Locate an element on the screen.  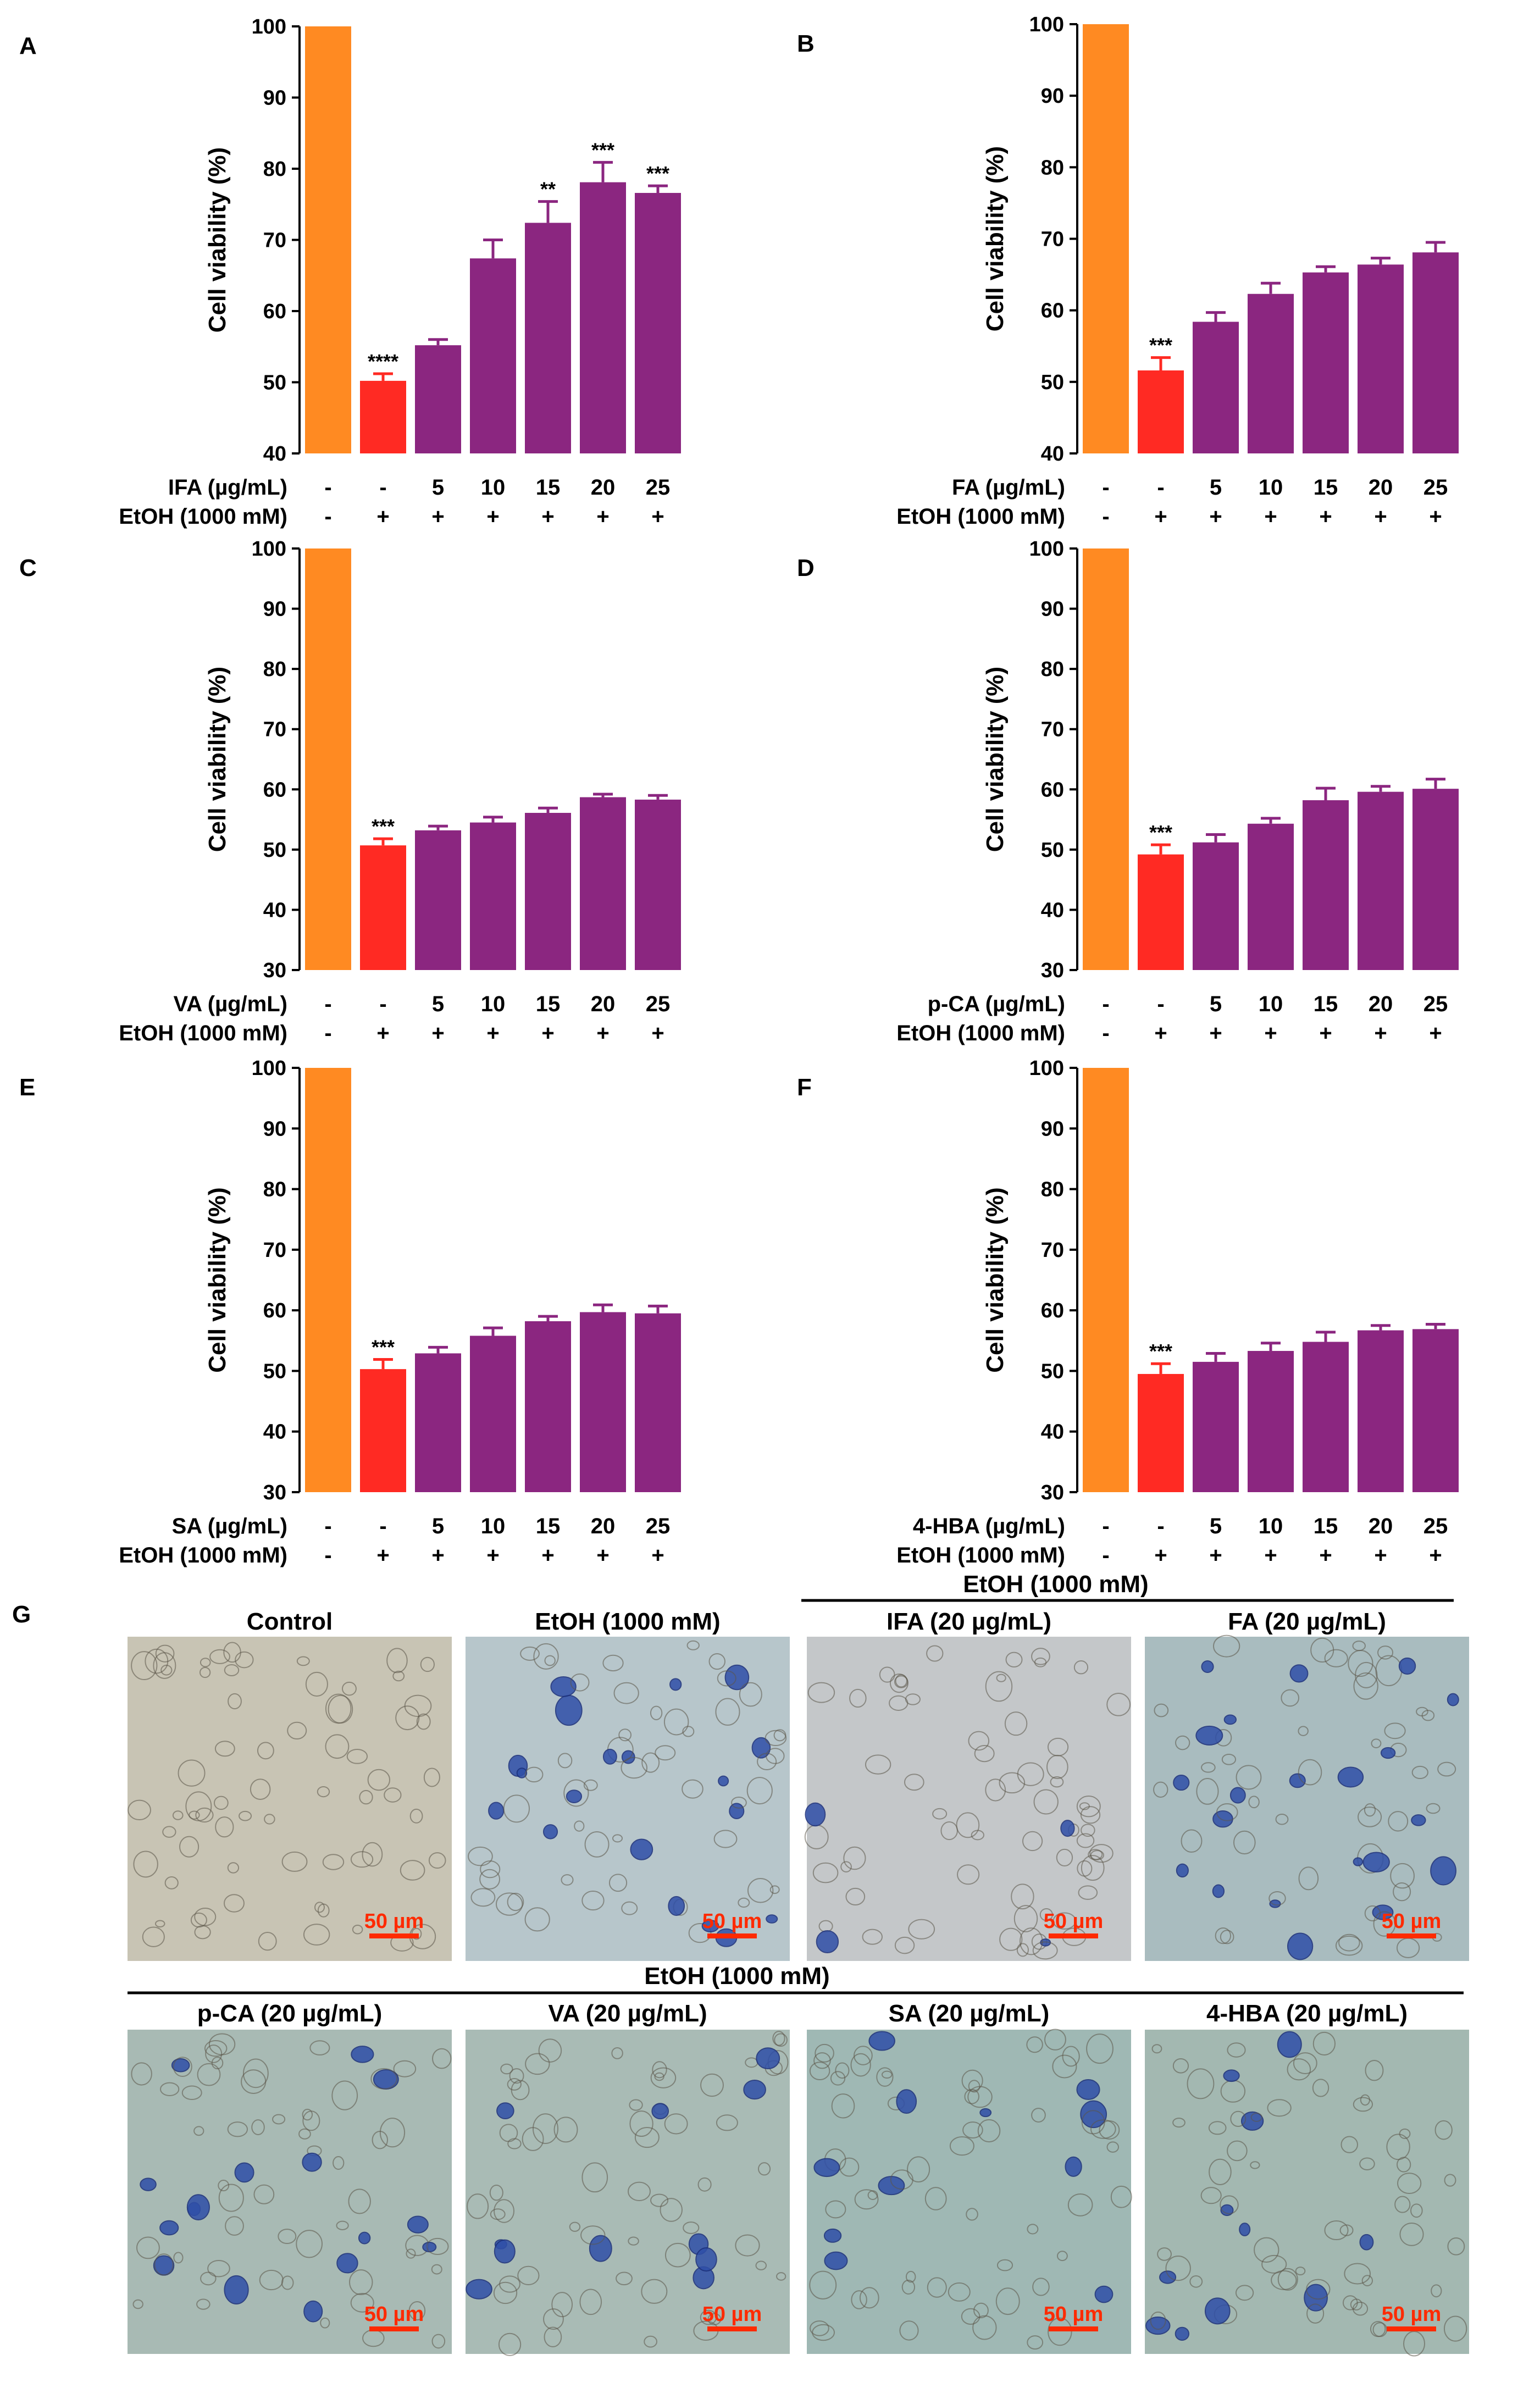
y-axis-label: Cell viability (%) is located at coordinates (995, 238).